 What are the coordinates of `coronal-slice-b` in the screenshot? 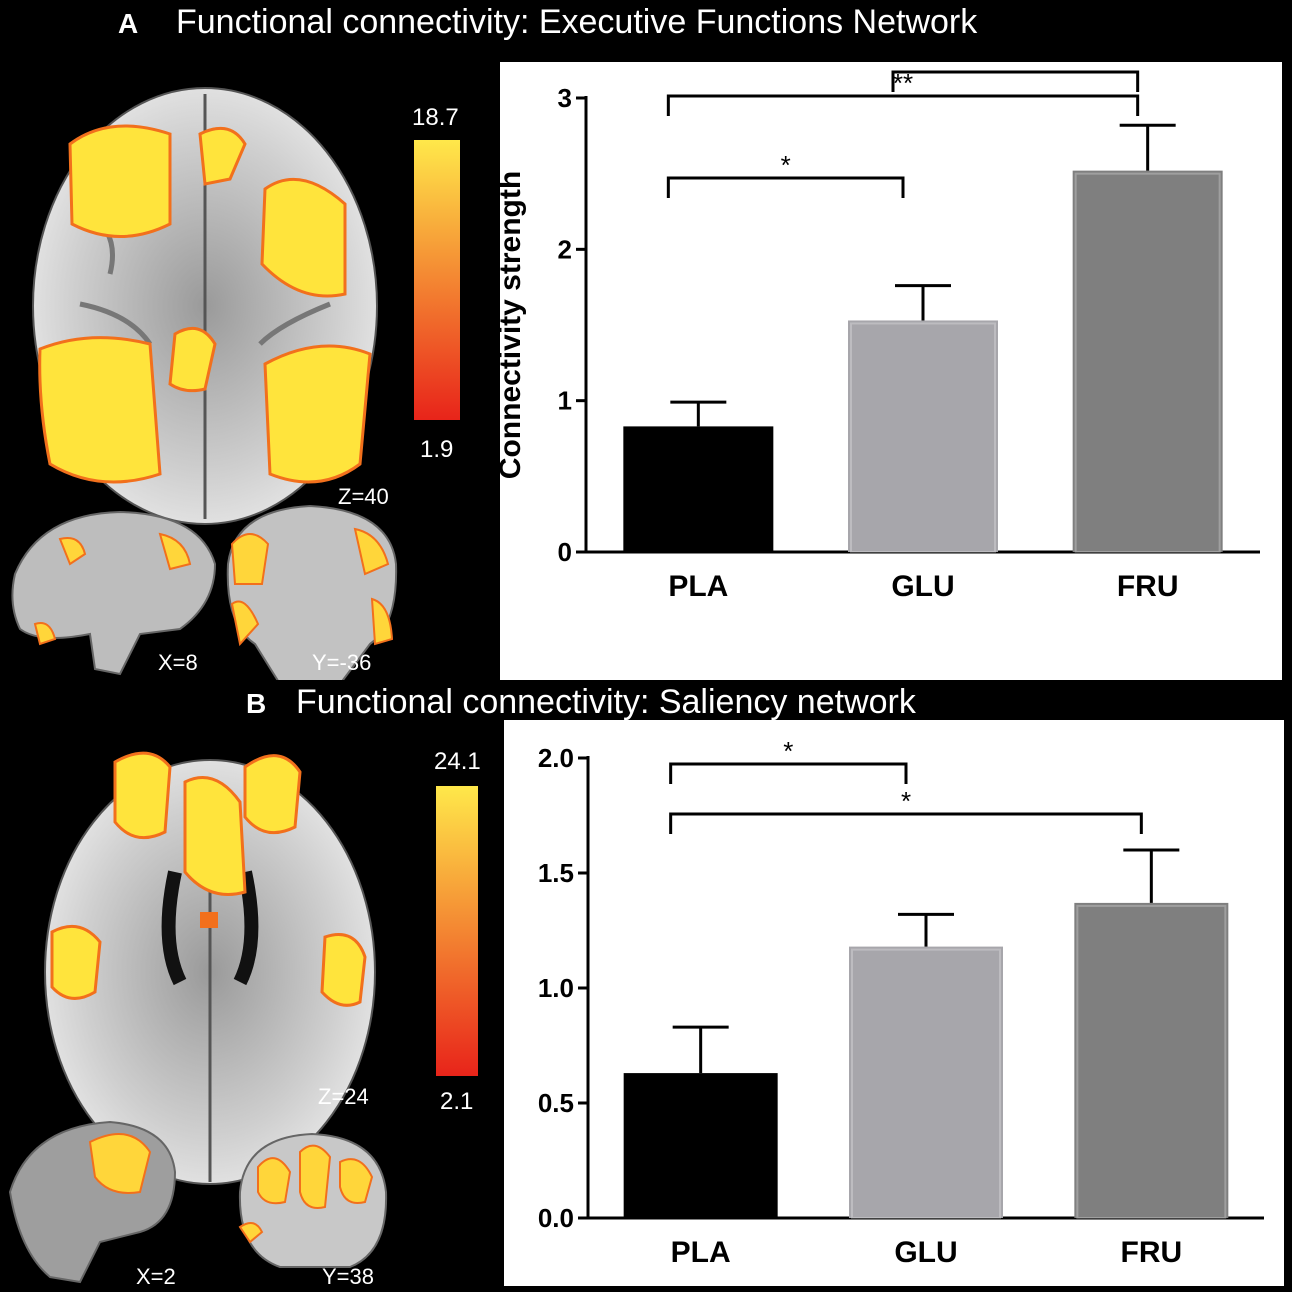 It's located at (313, 1200).